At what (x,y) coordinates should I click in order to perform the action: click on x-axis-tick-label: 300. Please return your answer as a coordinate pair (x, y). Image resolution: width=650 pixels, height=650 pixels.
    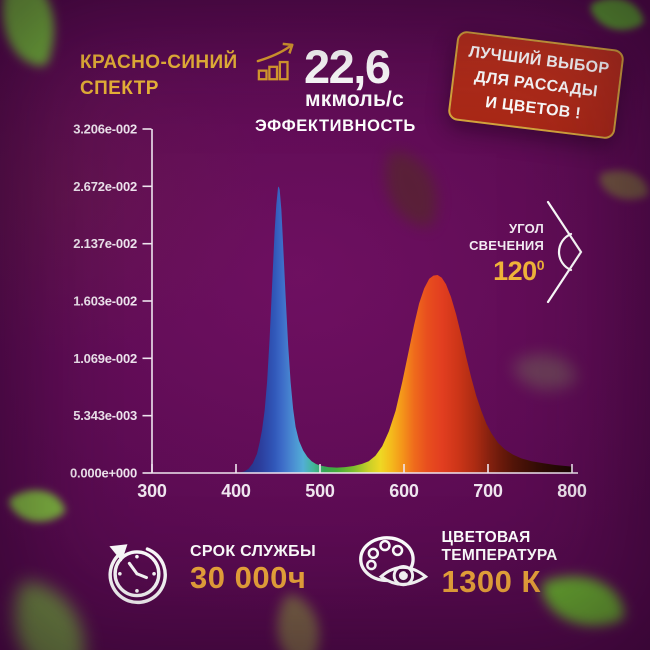
    Looking at the image, I should click on (152, 491).